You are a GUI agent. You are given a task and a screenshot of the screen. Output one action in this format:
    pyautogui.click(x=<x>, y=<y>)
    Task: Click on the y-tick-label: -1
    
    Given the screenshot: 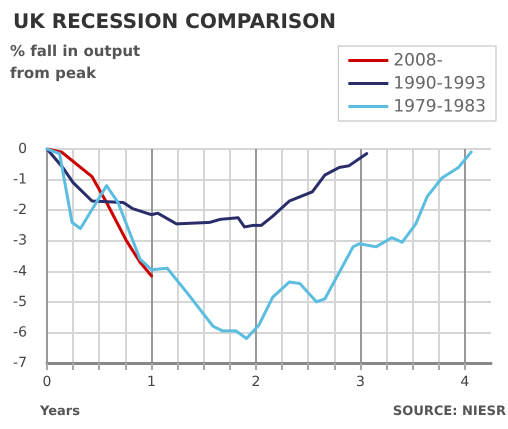 What is the action you would take?
    pyautogui.click(x=20, y=180)
    